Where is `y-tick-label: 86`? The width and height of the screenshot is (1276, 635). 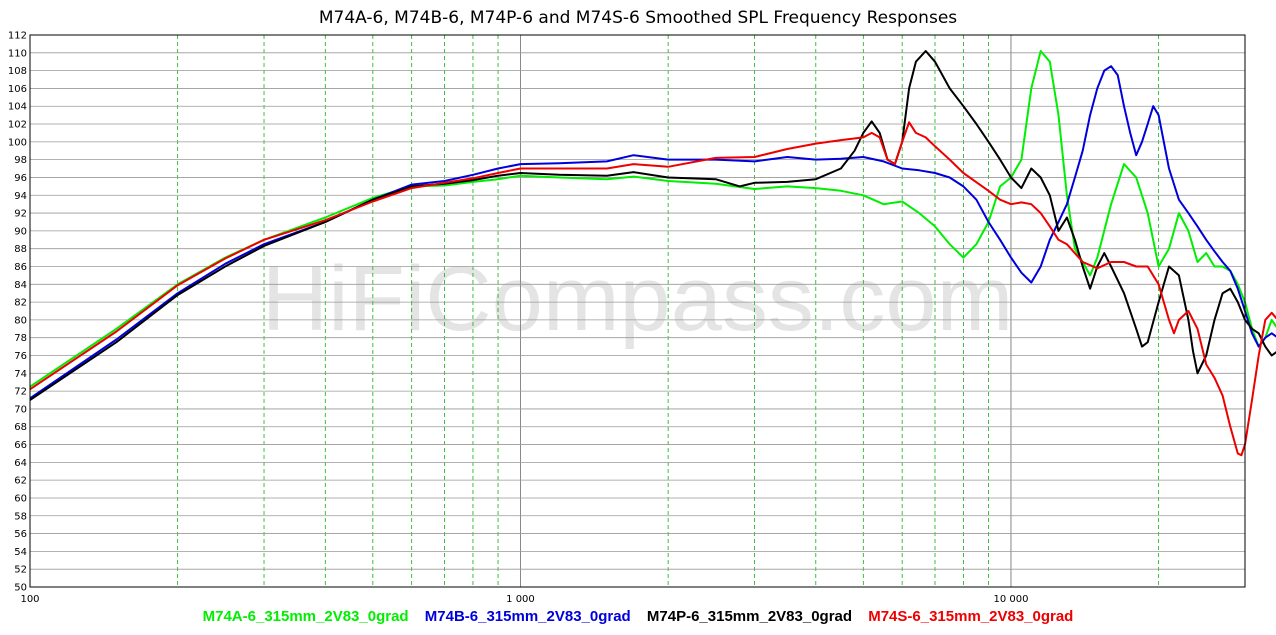
y-tick-label: 86 is located at coordinates (20, 267).